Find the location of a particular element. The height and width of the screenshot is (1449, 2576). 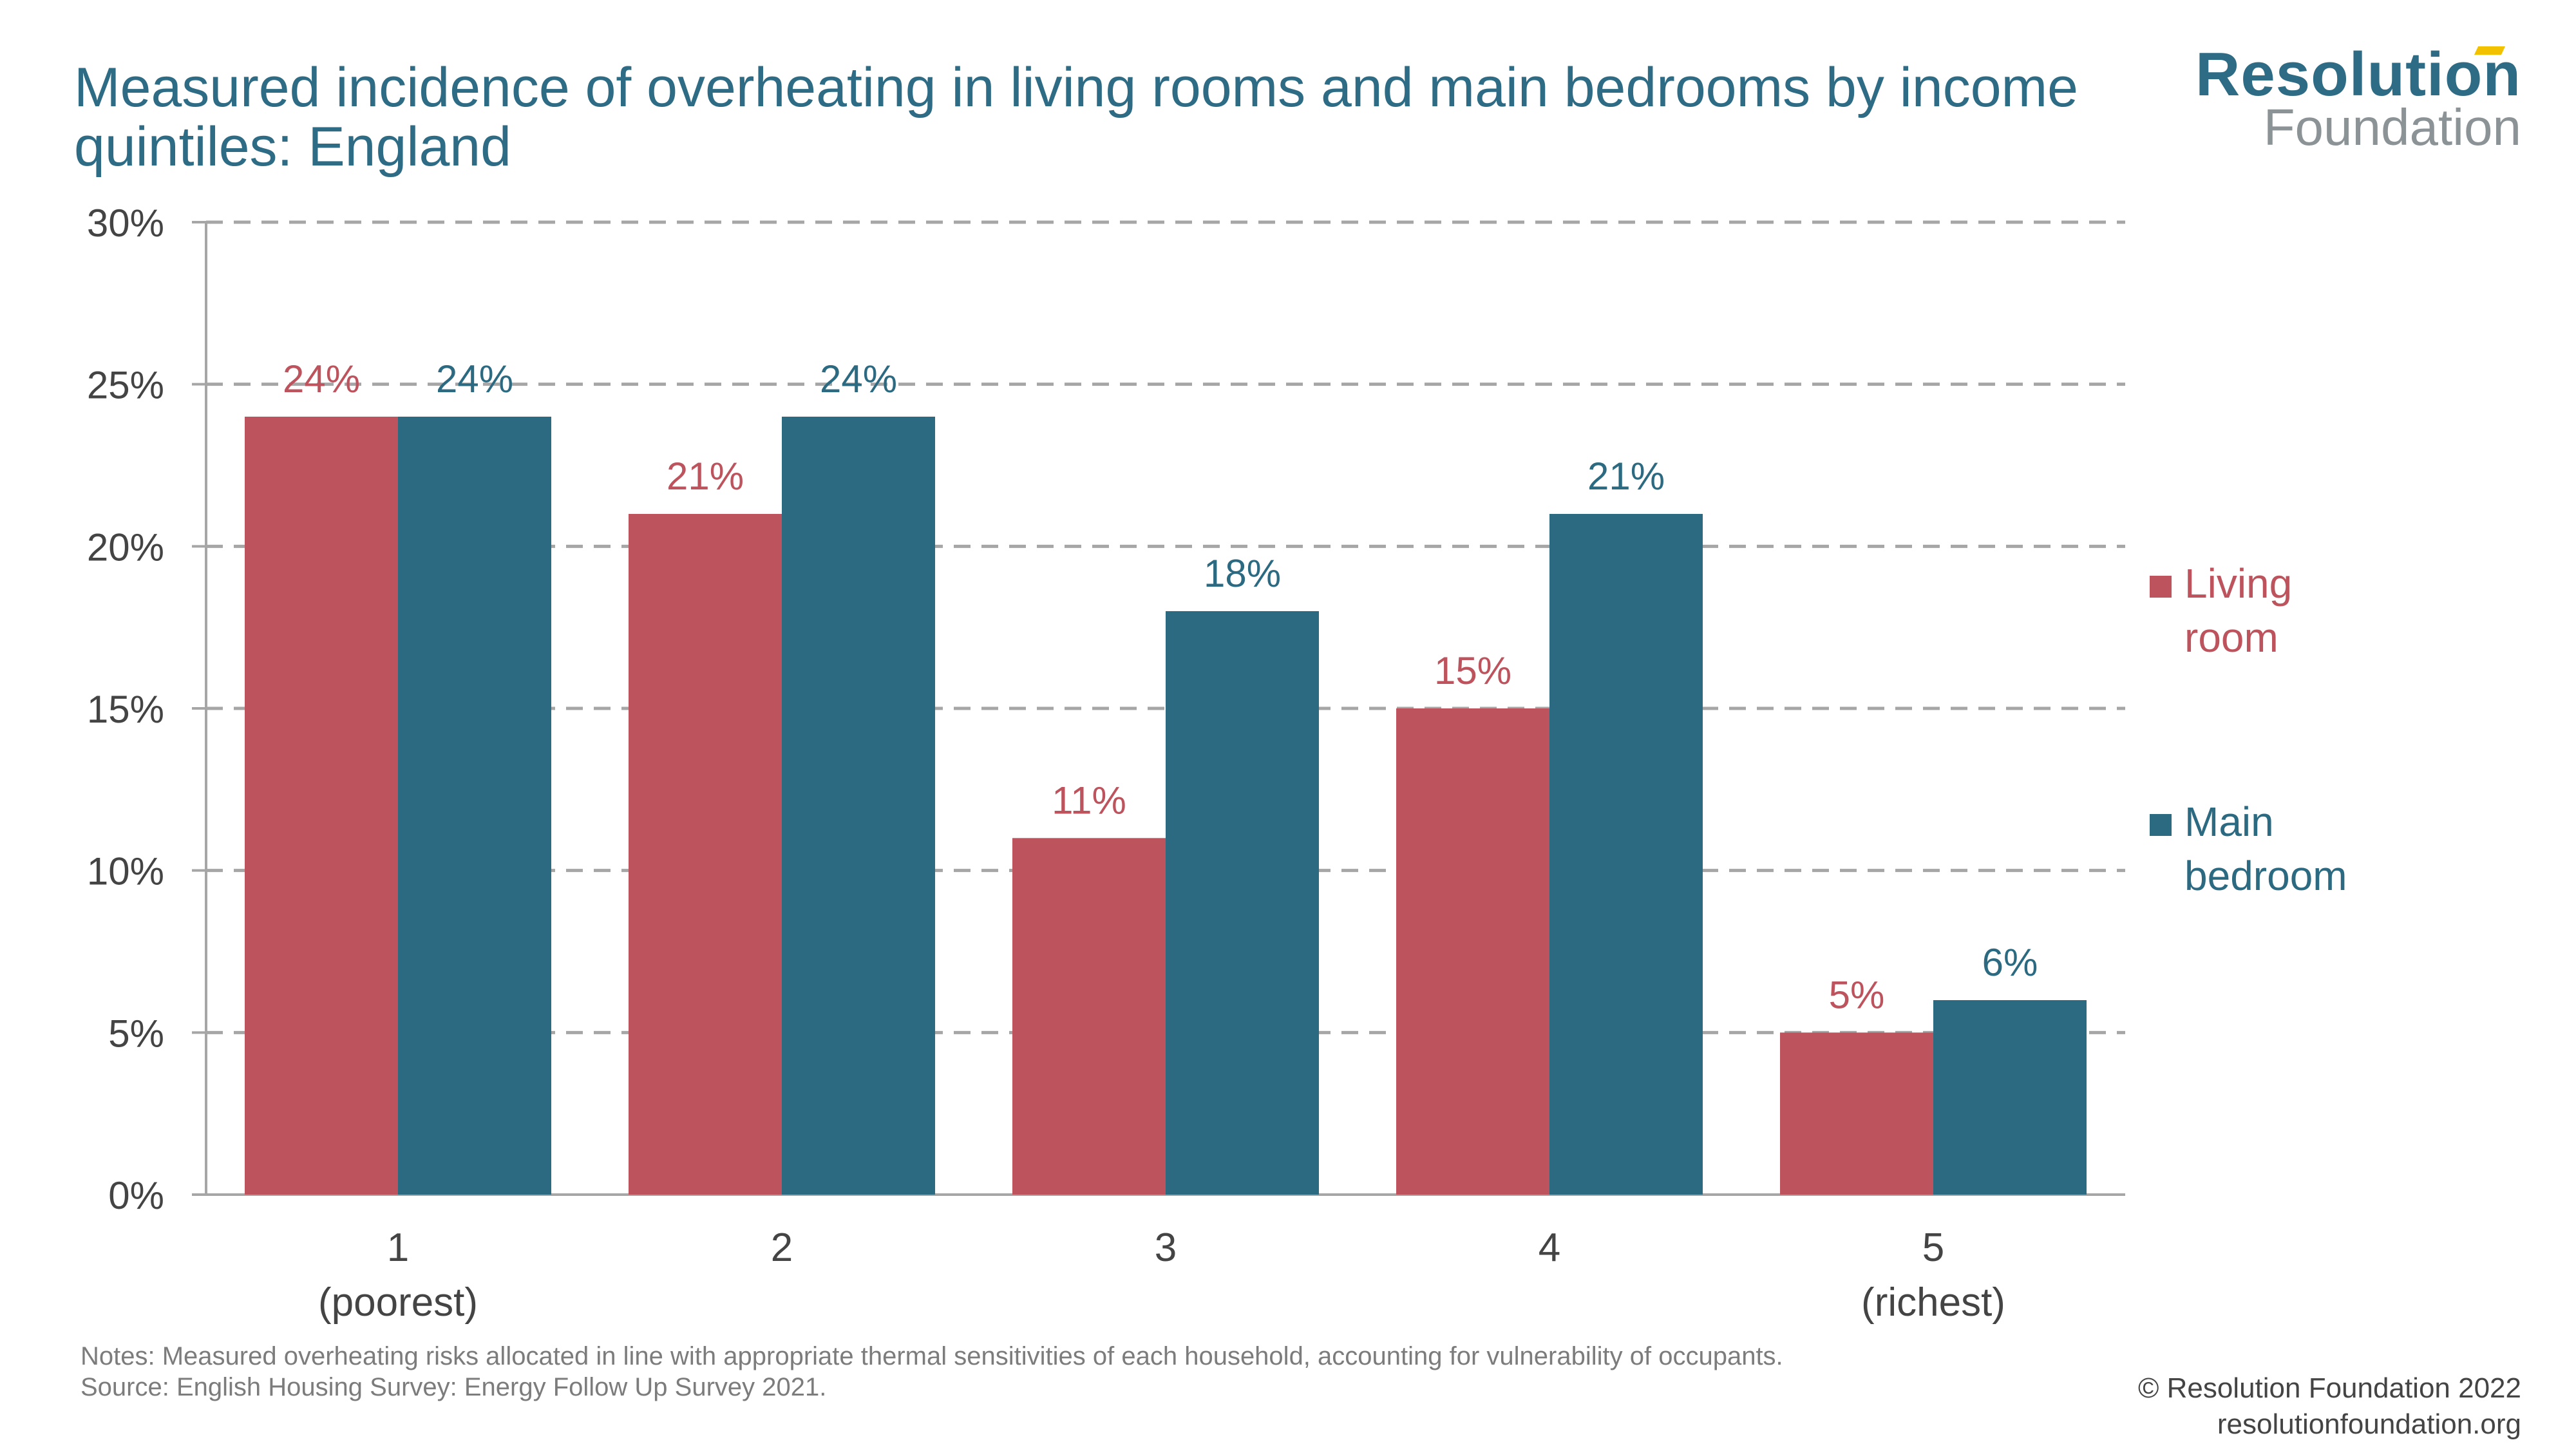

resolution-foundation-logo: Resolution Foundation is located at coordinates (2358, 98).